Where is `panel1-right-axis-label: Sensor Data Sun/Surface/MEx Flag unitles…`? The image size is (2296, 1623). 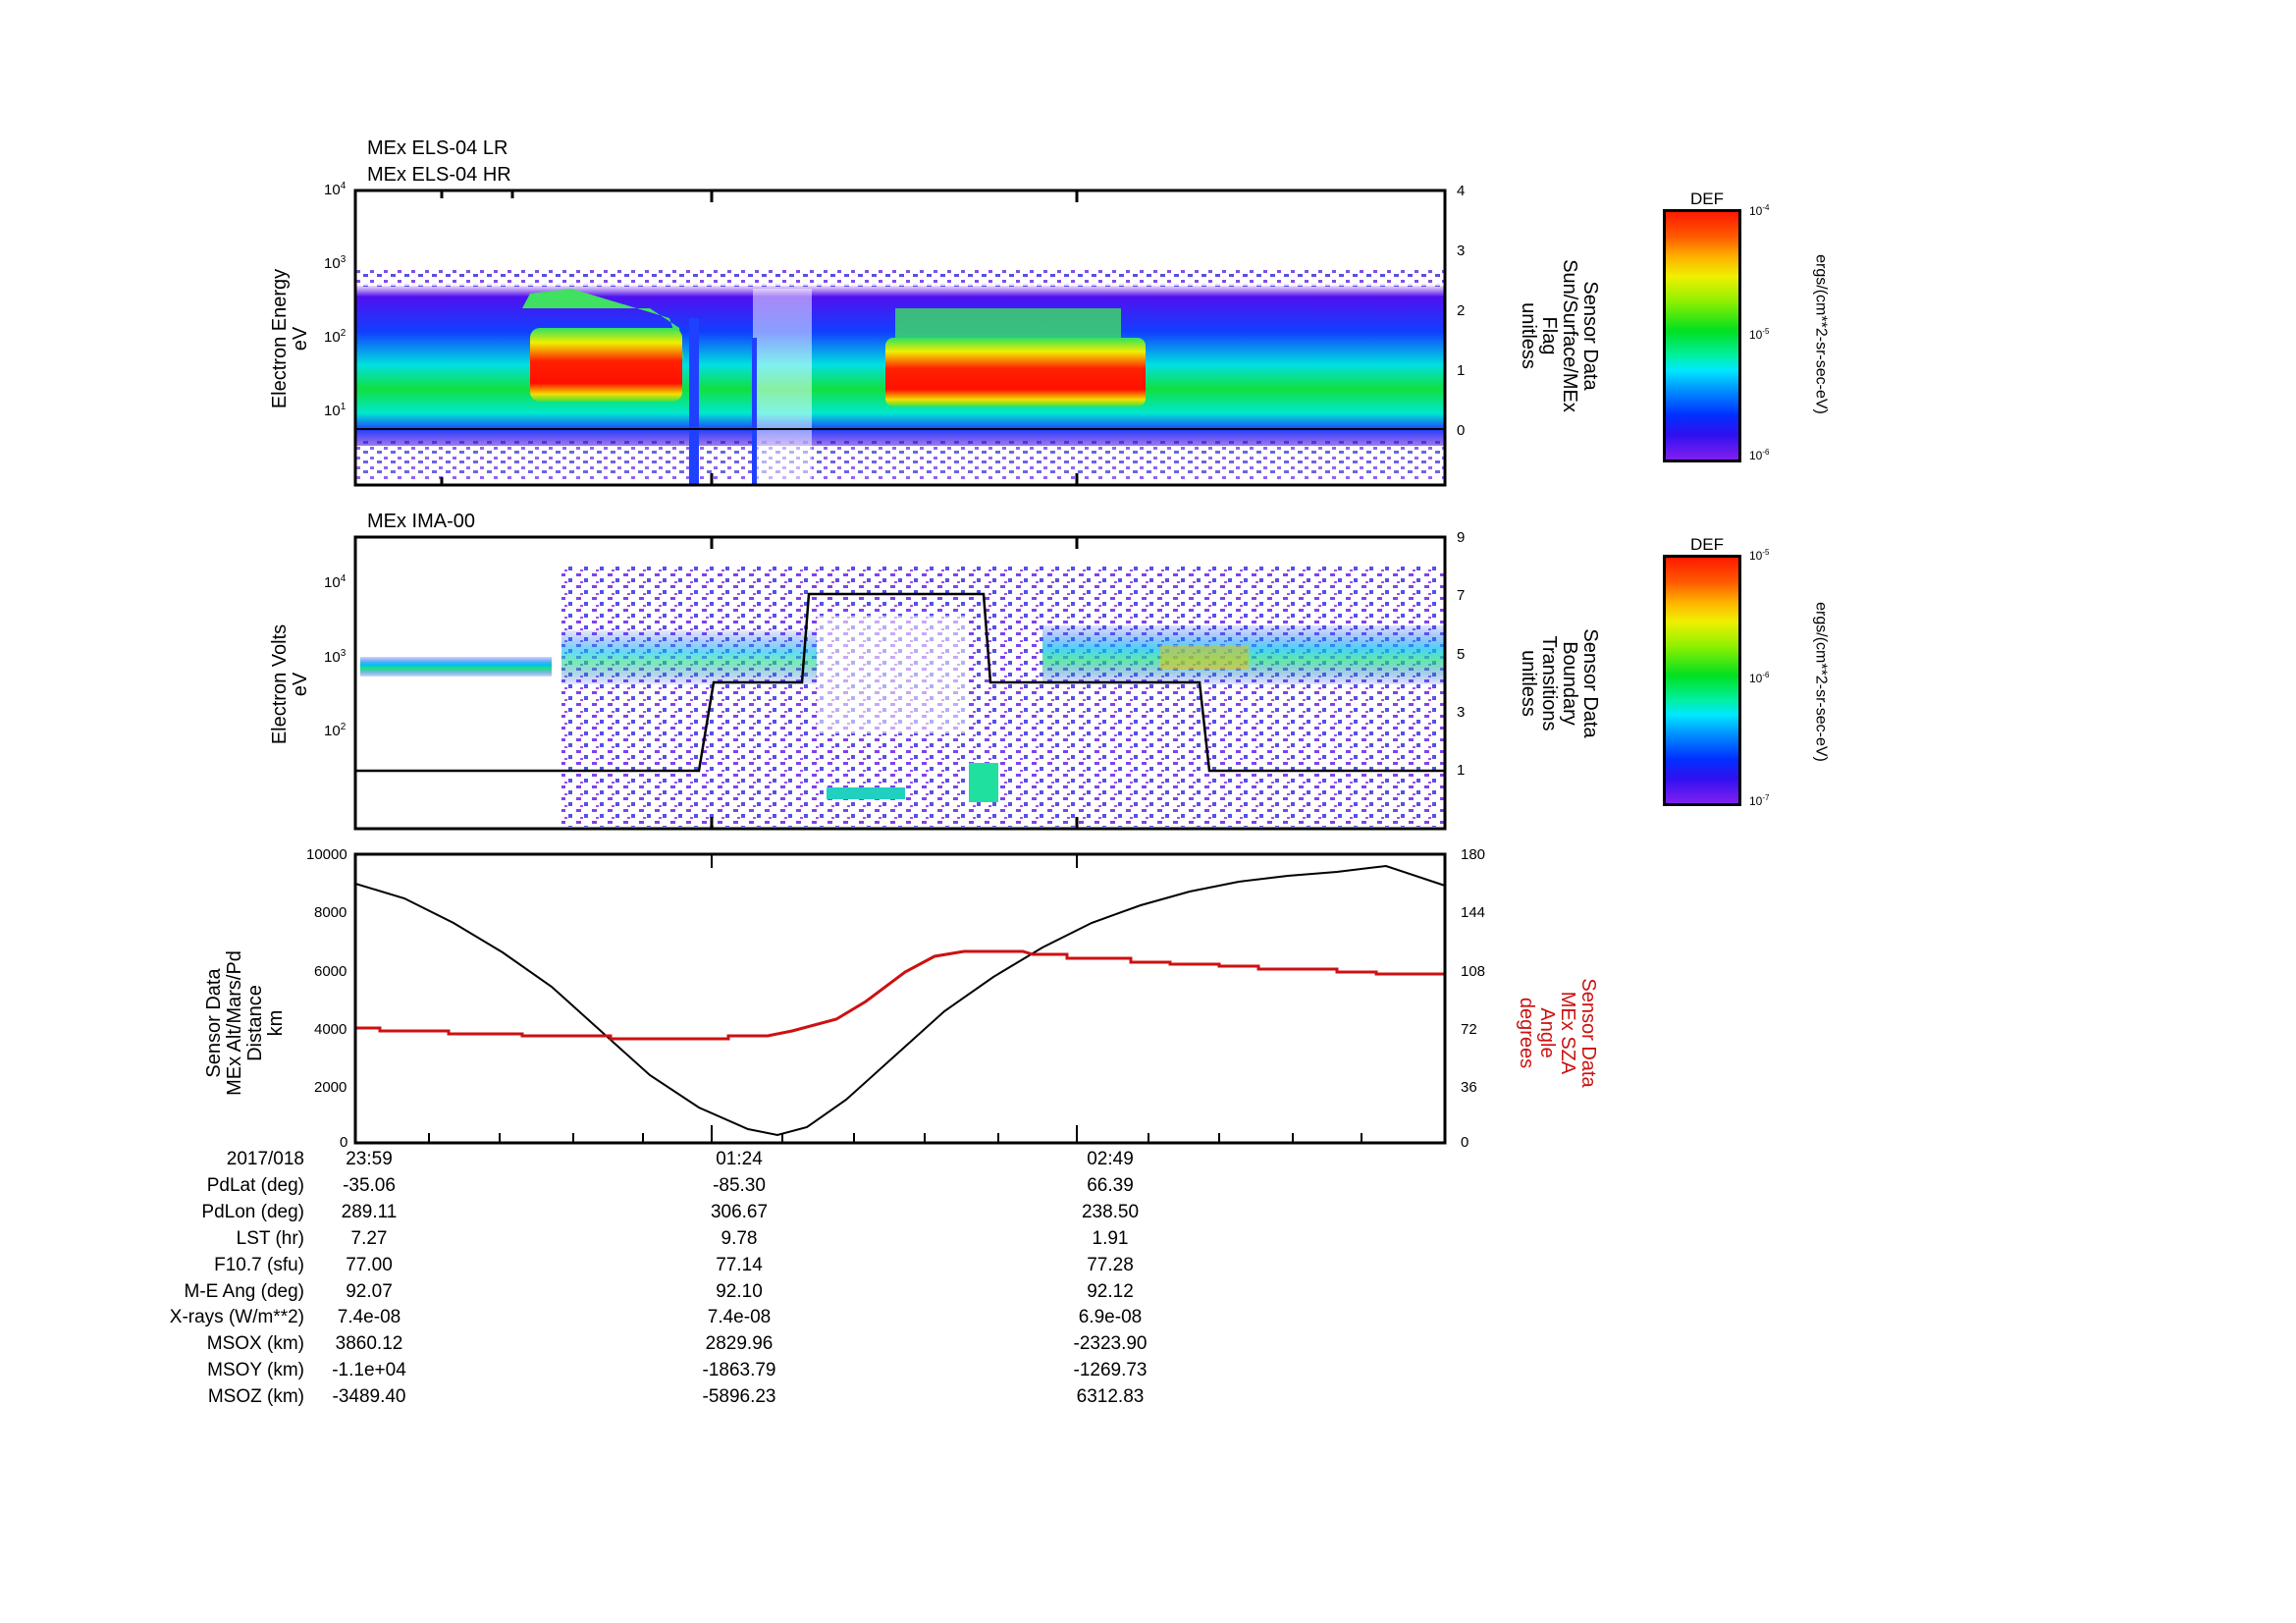
panel1-right-axis-label: Sensor Data Sun/Surface/MEx Flag unitles… is located at coordinates (1560, 335).